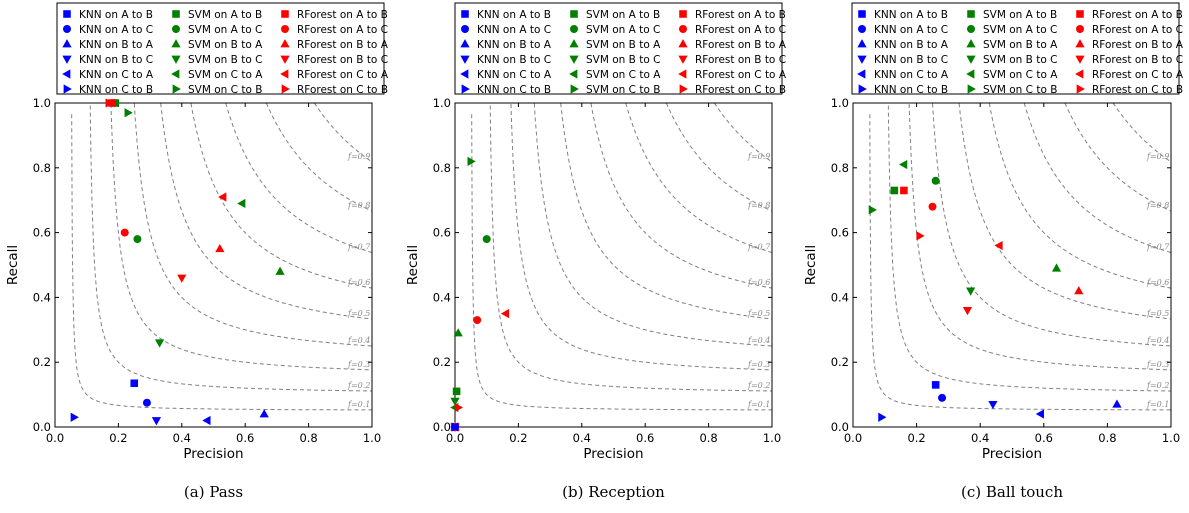  What do you see at coordinates (285, 59) in the screenshot?
I see `legend-marker-rforest-on-b-to-c` at bounding box center [285, 59].